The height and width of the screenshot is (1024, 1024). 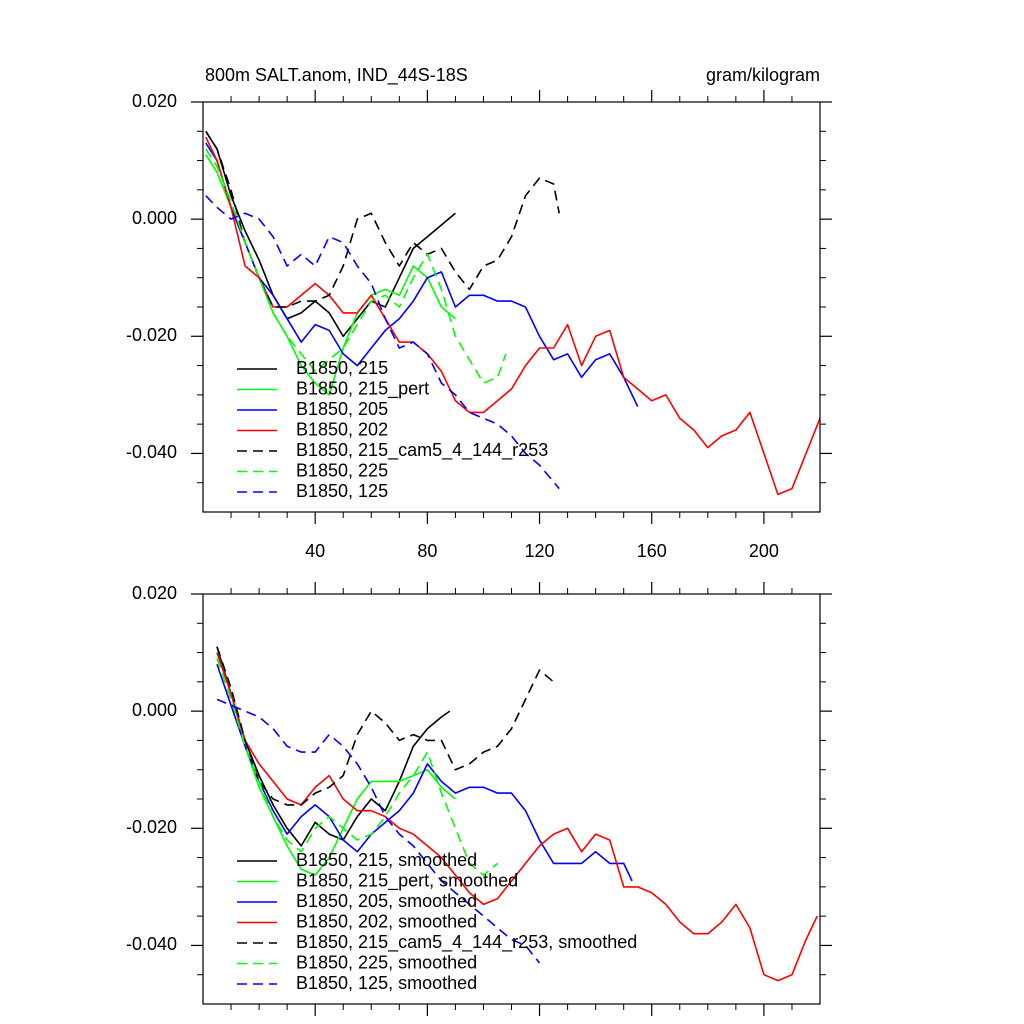 I want to click on legend-label: B1850, 125, so click(x=342, y=491).